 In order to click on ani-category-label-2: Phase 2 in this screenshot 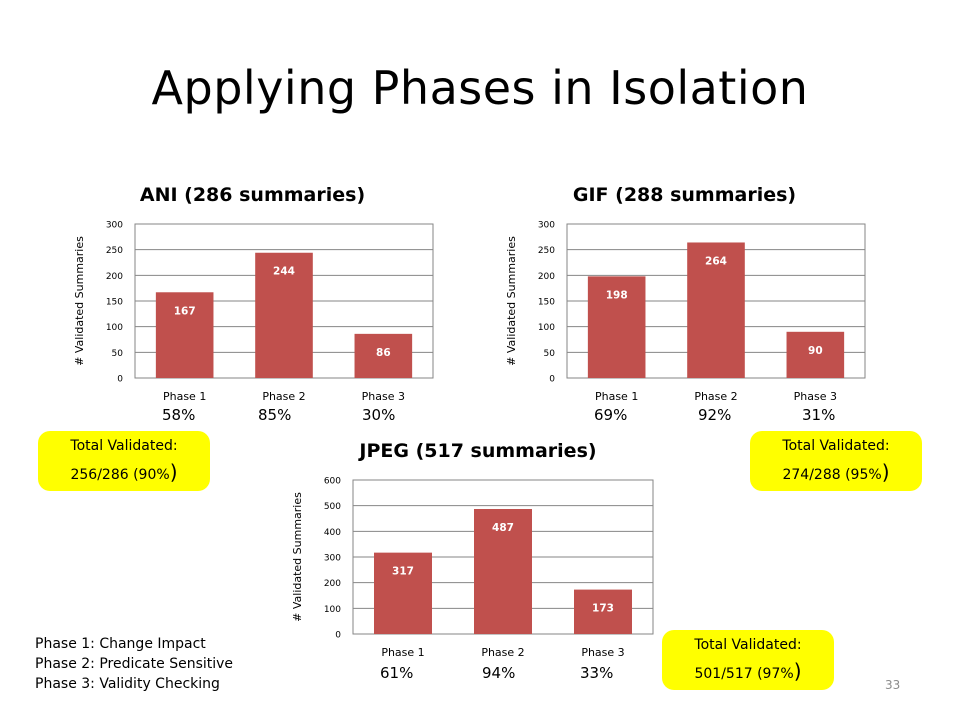, I will do `click(283, 396)`.